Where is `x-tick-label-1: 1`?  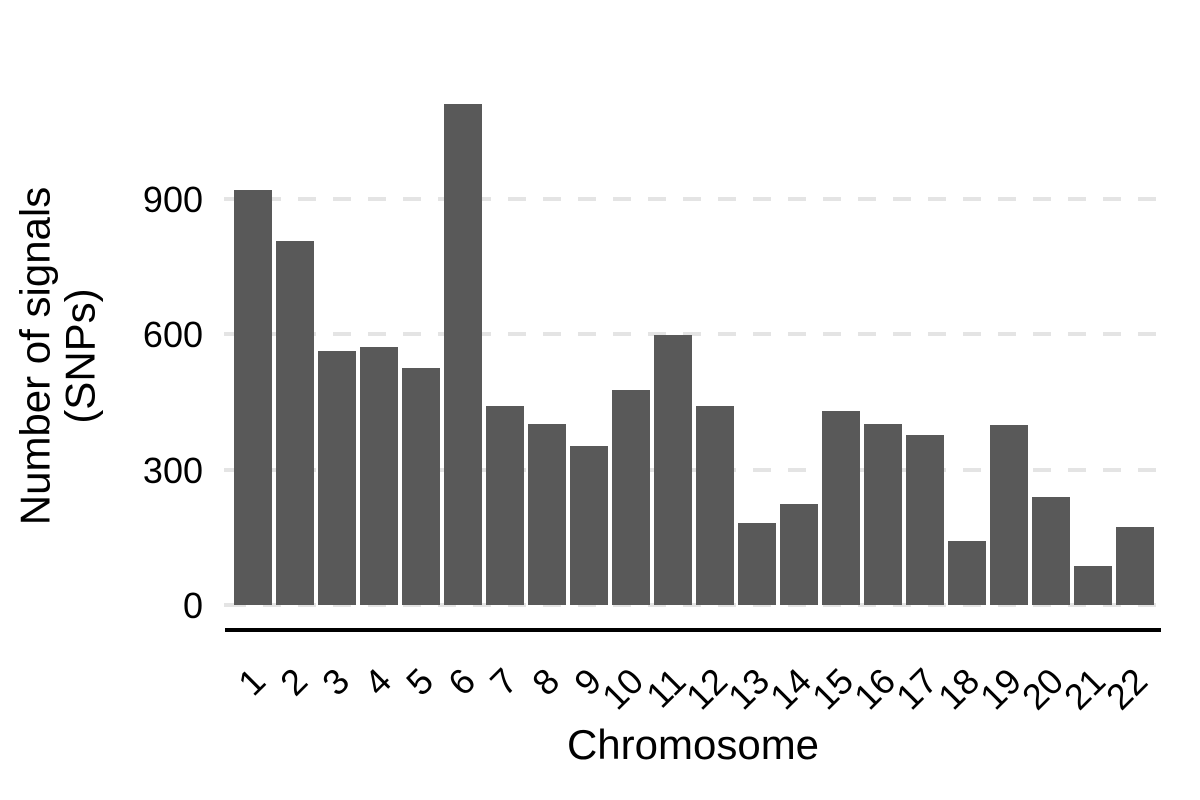 x-tick-label-1: 1 is located at coordinates (251, 682).